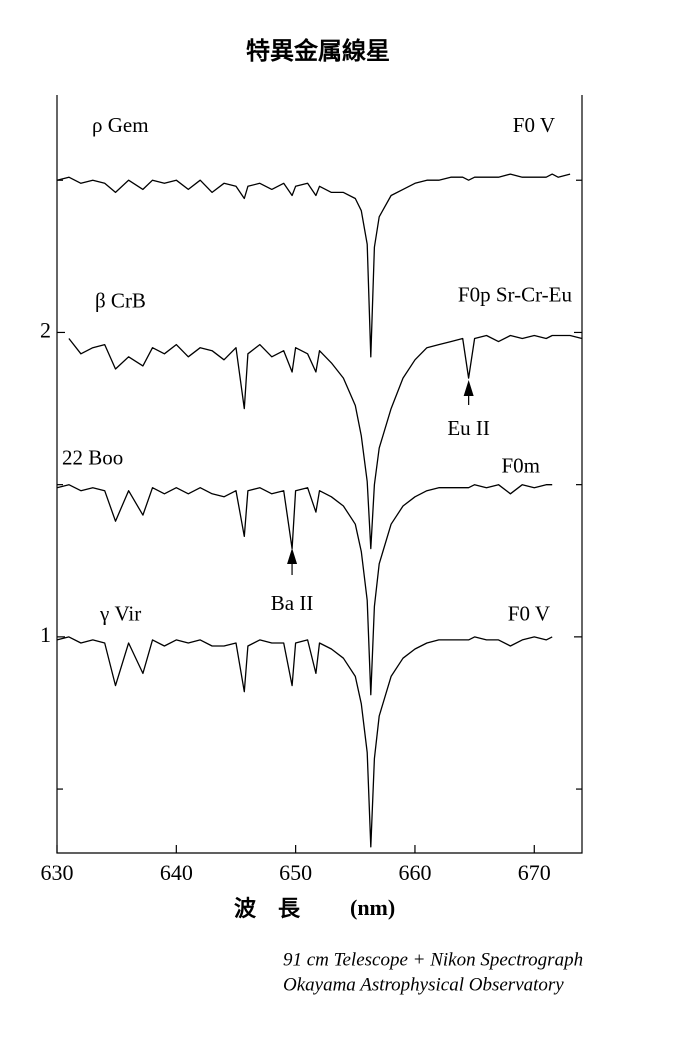  Describe the element at coordinates (120, 125) in the screenshot. I see `series-label: ρ Gem` at that location.